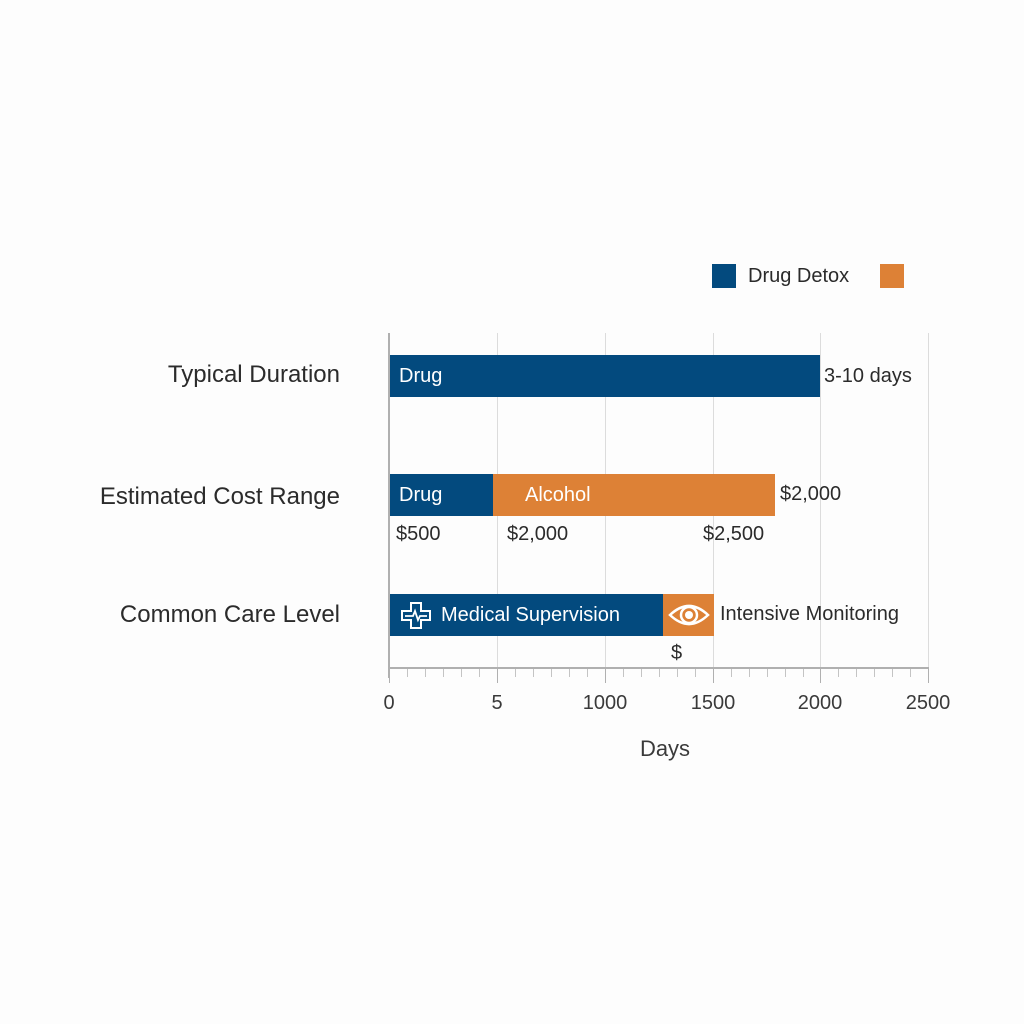 This screenshot has height=1024, width=1024. Describe the element at coordinates (811, 494) in the screenshot. I see `value-label-cost-end: $2,000` at that location.